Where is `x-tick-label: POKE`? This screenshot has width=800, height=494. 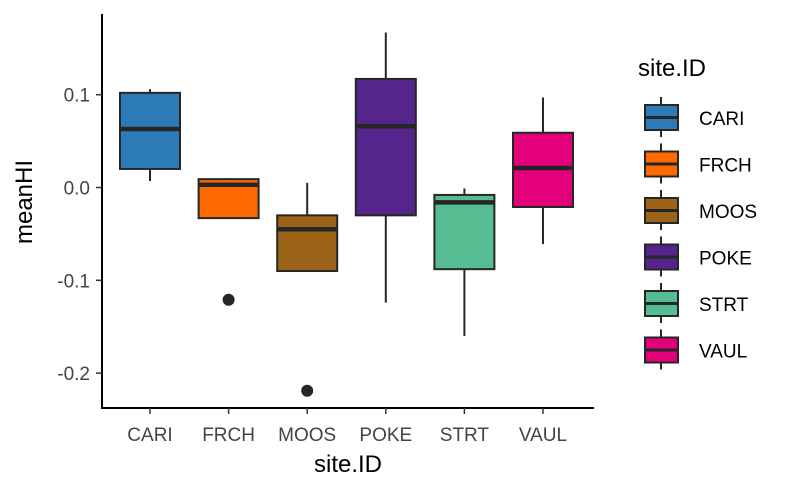 x-tick-label: POKE is located at coordinates (385, 435).